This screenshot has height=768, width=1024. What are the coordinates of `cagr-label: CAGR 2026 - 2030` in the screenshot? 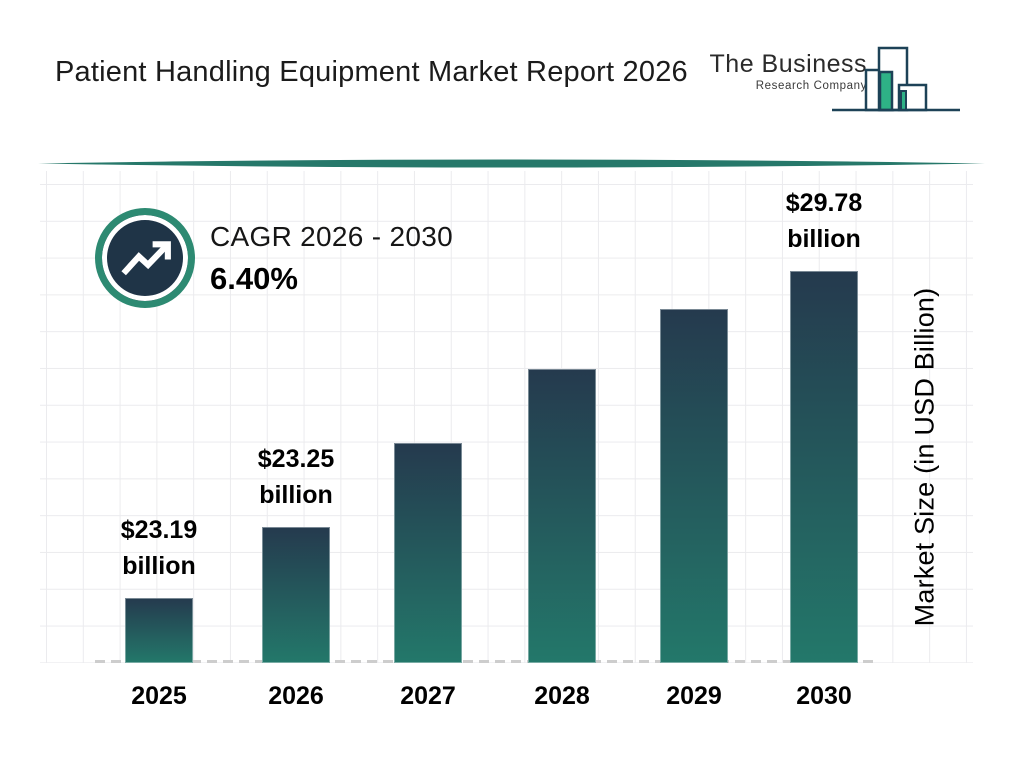 It's located at (331, 236).